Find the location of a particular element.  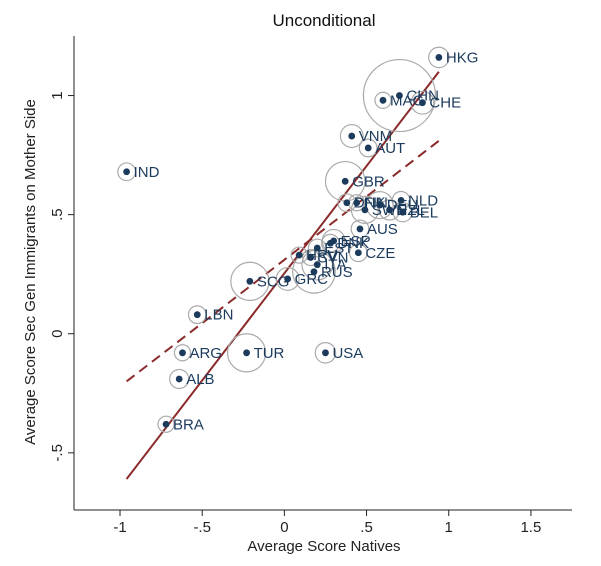

point-label: FIN is located at coordinates (376, 203).